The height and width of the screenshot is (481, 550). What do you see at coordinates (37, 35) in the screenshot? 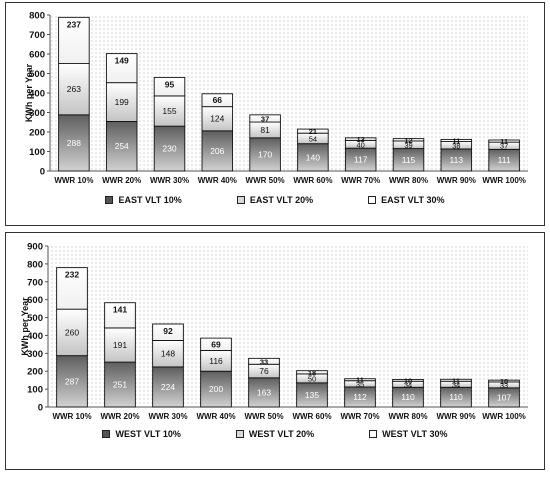
I see `y-tick-label: 700` at bounding box center [37, 35].